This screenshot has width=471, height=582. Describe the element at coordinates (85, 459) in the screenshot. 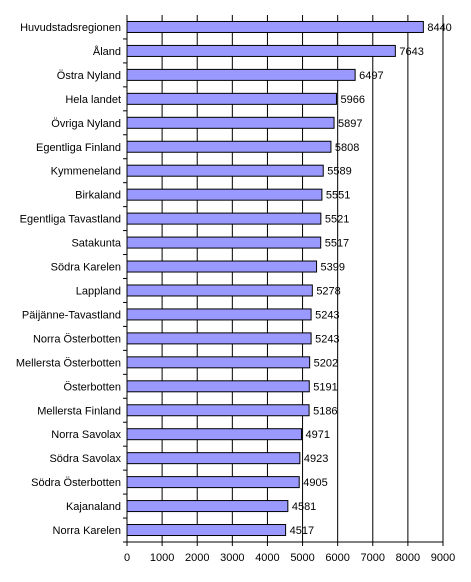

I see `category-label: Södra Savolax` at that location.